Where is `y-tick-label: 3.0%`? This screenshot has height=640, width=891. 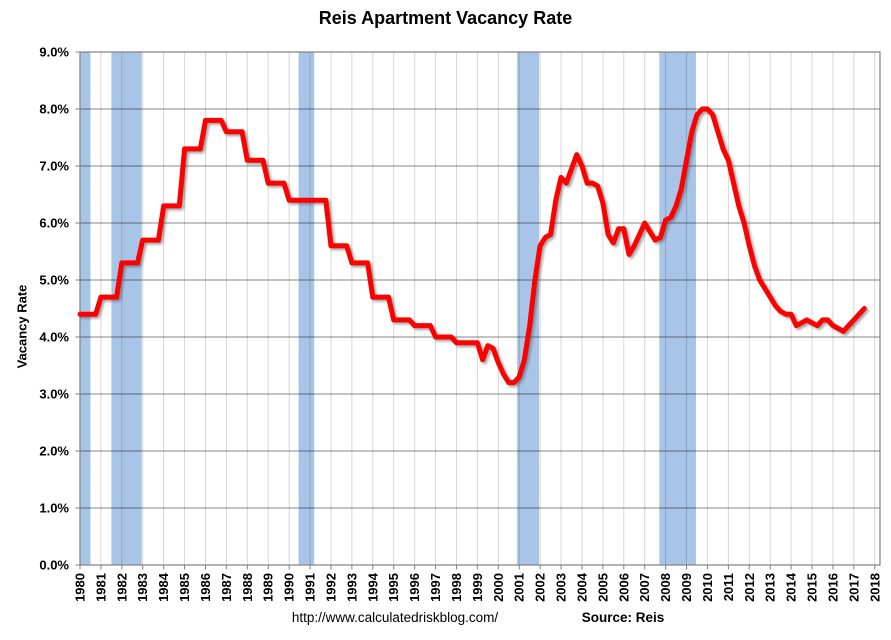
y-tick-label: 3.0% is located at coordinates (54, 394).